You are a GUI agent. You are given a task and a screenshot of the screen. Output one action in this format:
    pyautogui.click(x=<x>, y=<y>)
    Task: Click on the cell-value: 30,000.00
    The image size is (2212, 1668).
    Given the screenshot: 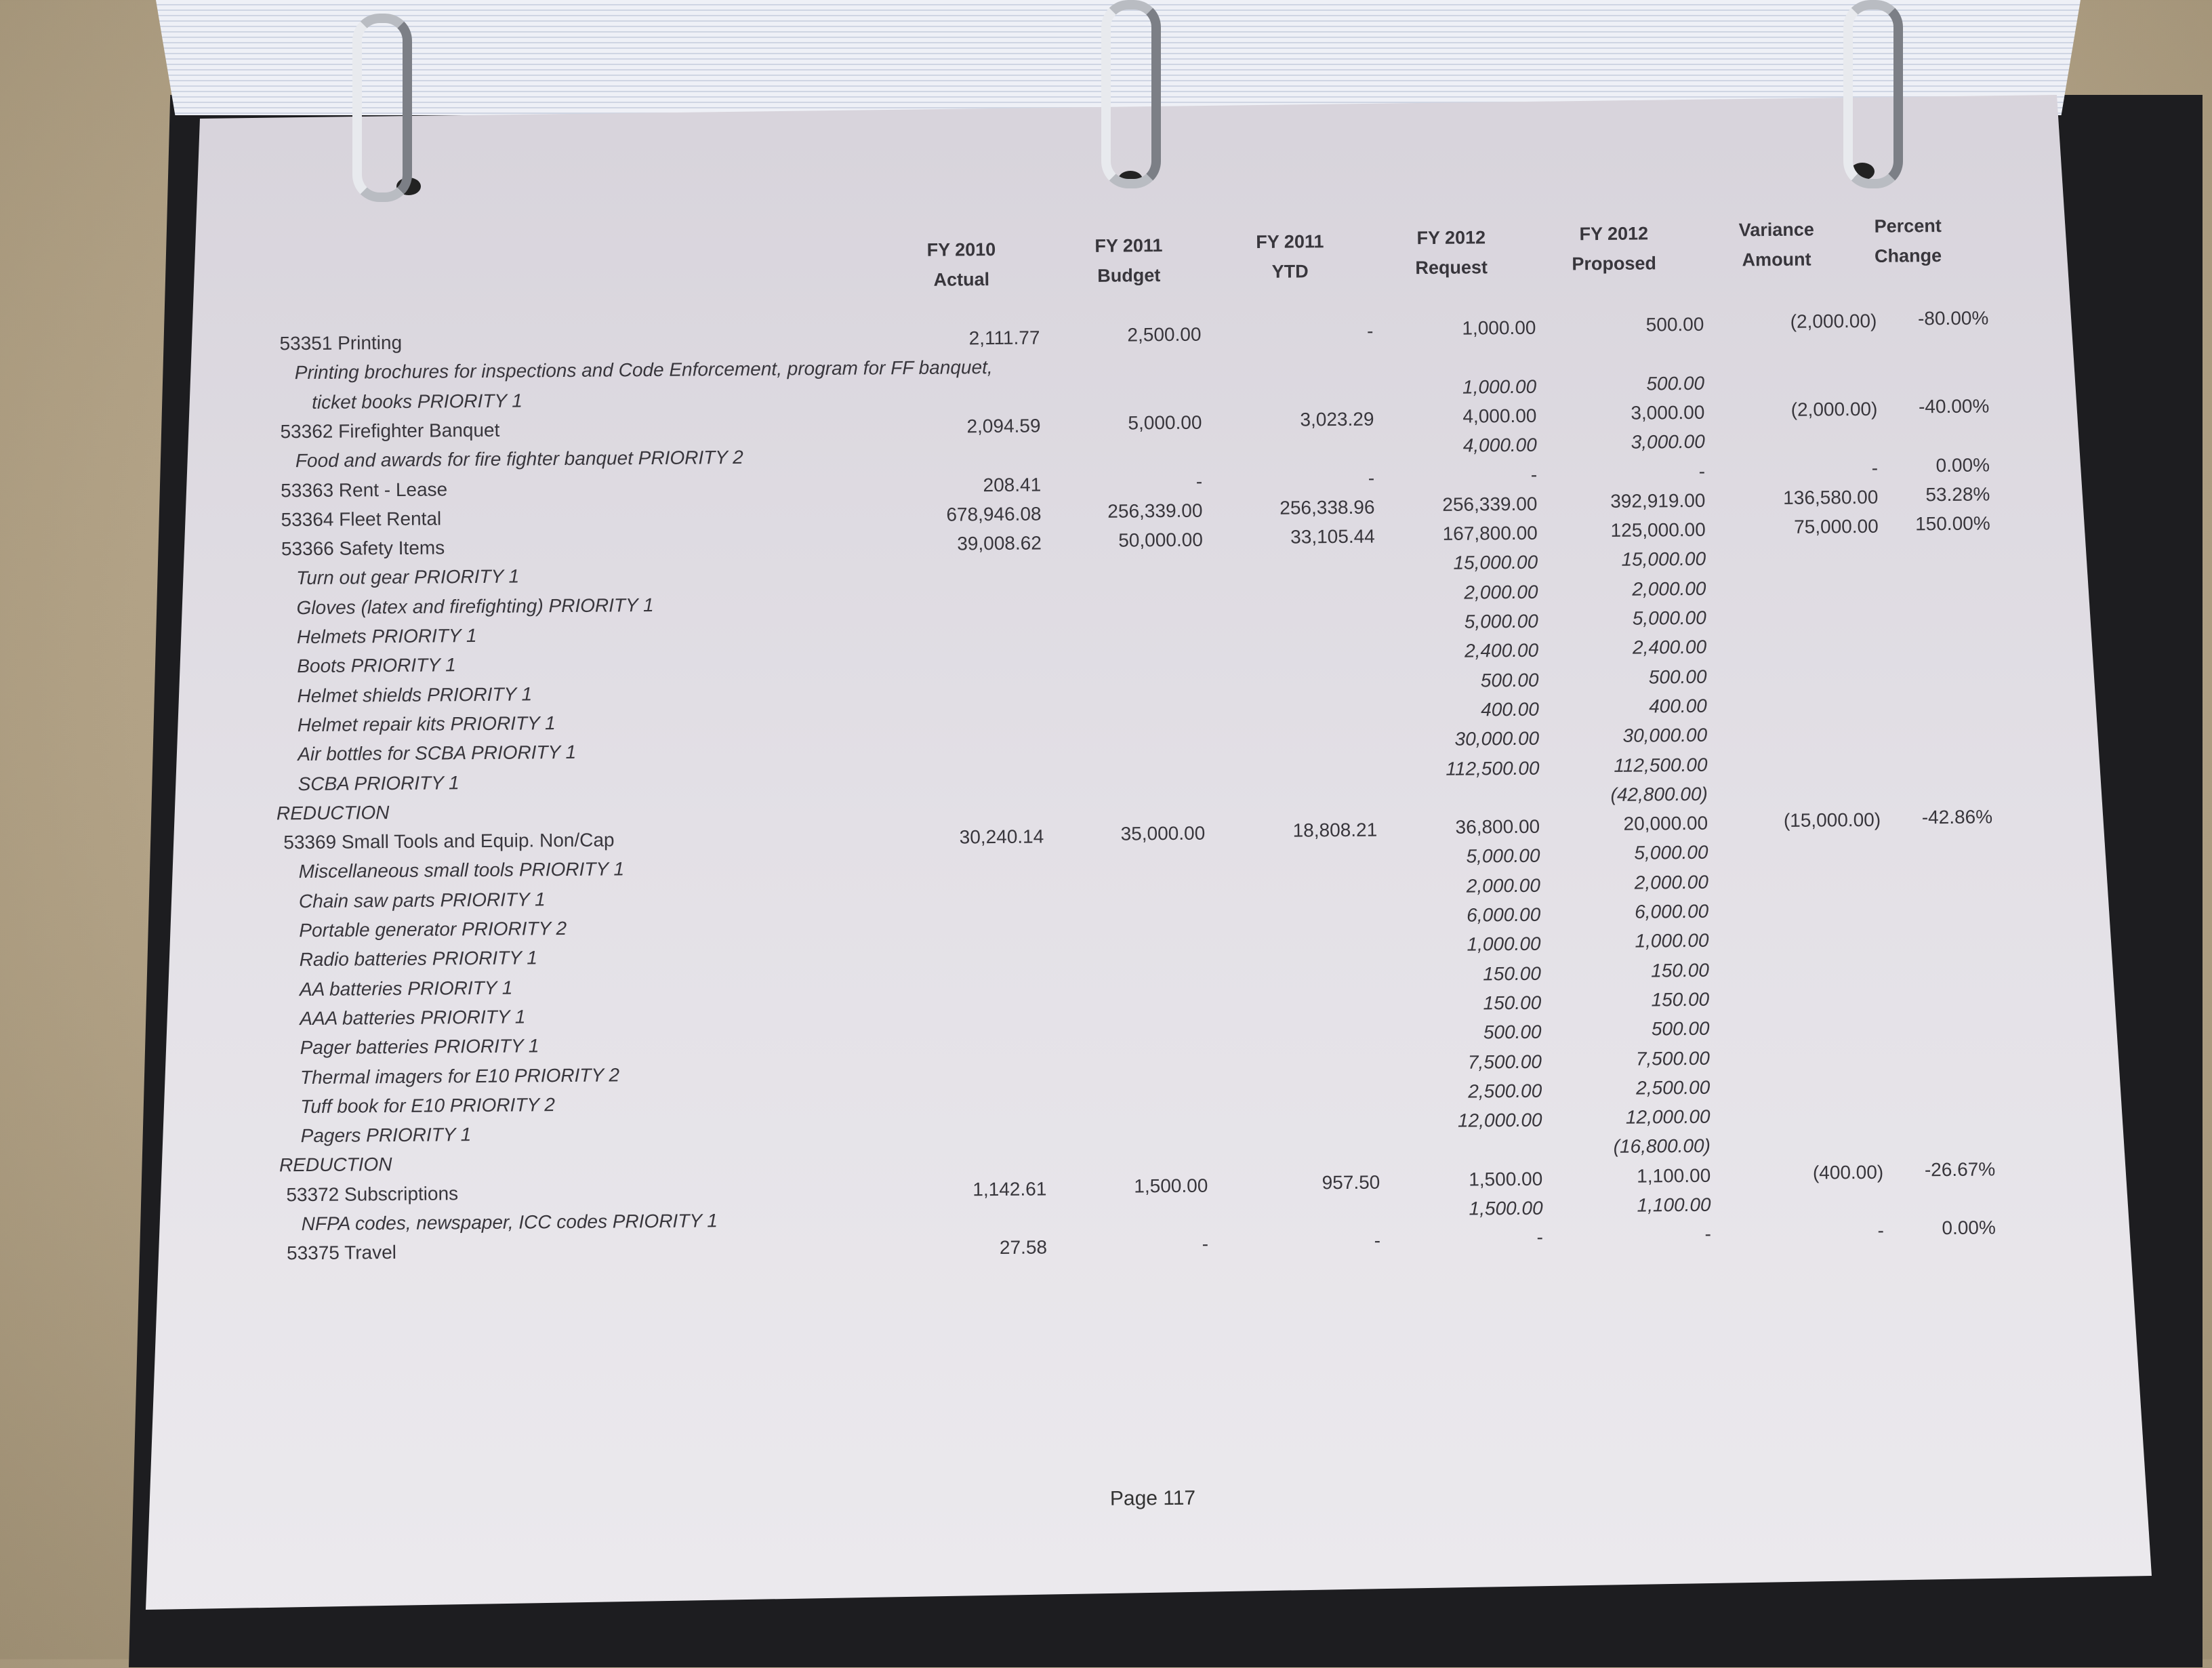 What is the action you would take?
    pyautogui.click(x=1497, y=738)
    